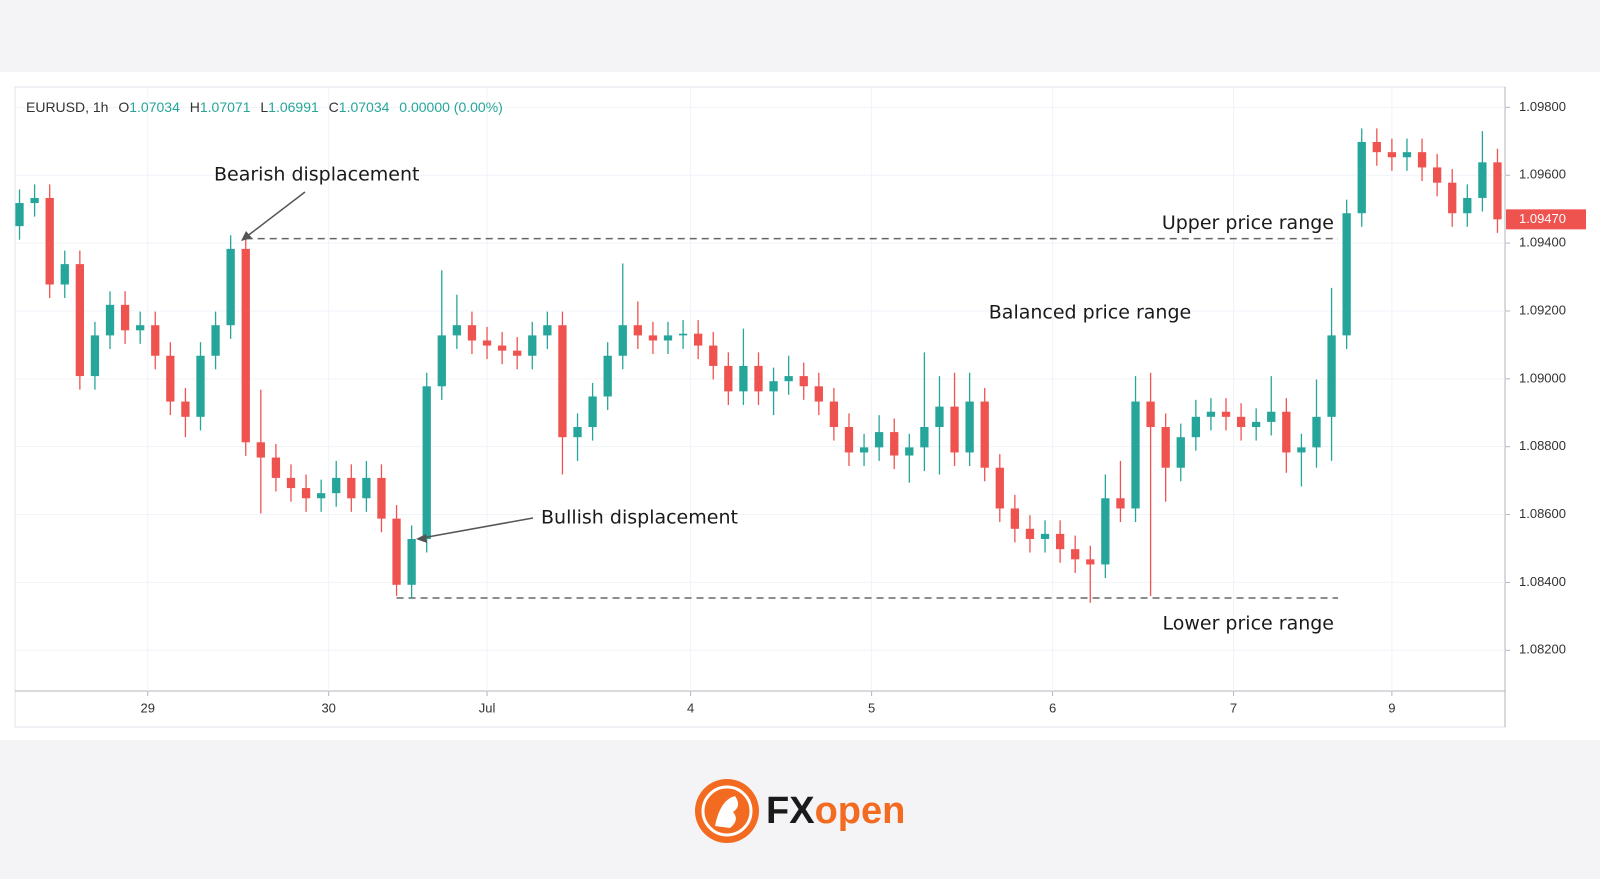 This screenshot has width=1600, height=879. Describe the element at coordinates (334, 107) in the screenshot. I see `close-label: C` at that location.